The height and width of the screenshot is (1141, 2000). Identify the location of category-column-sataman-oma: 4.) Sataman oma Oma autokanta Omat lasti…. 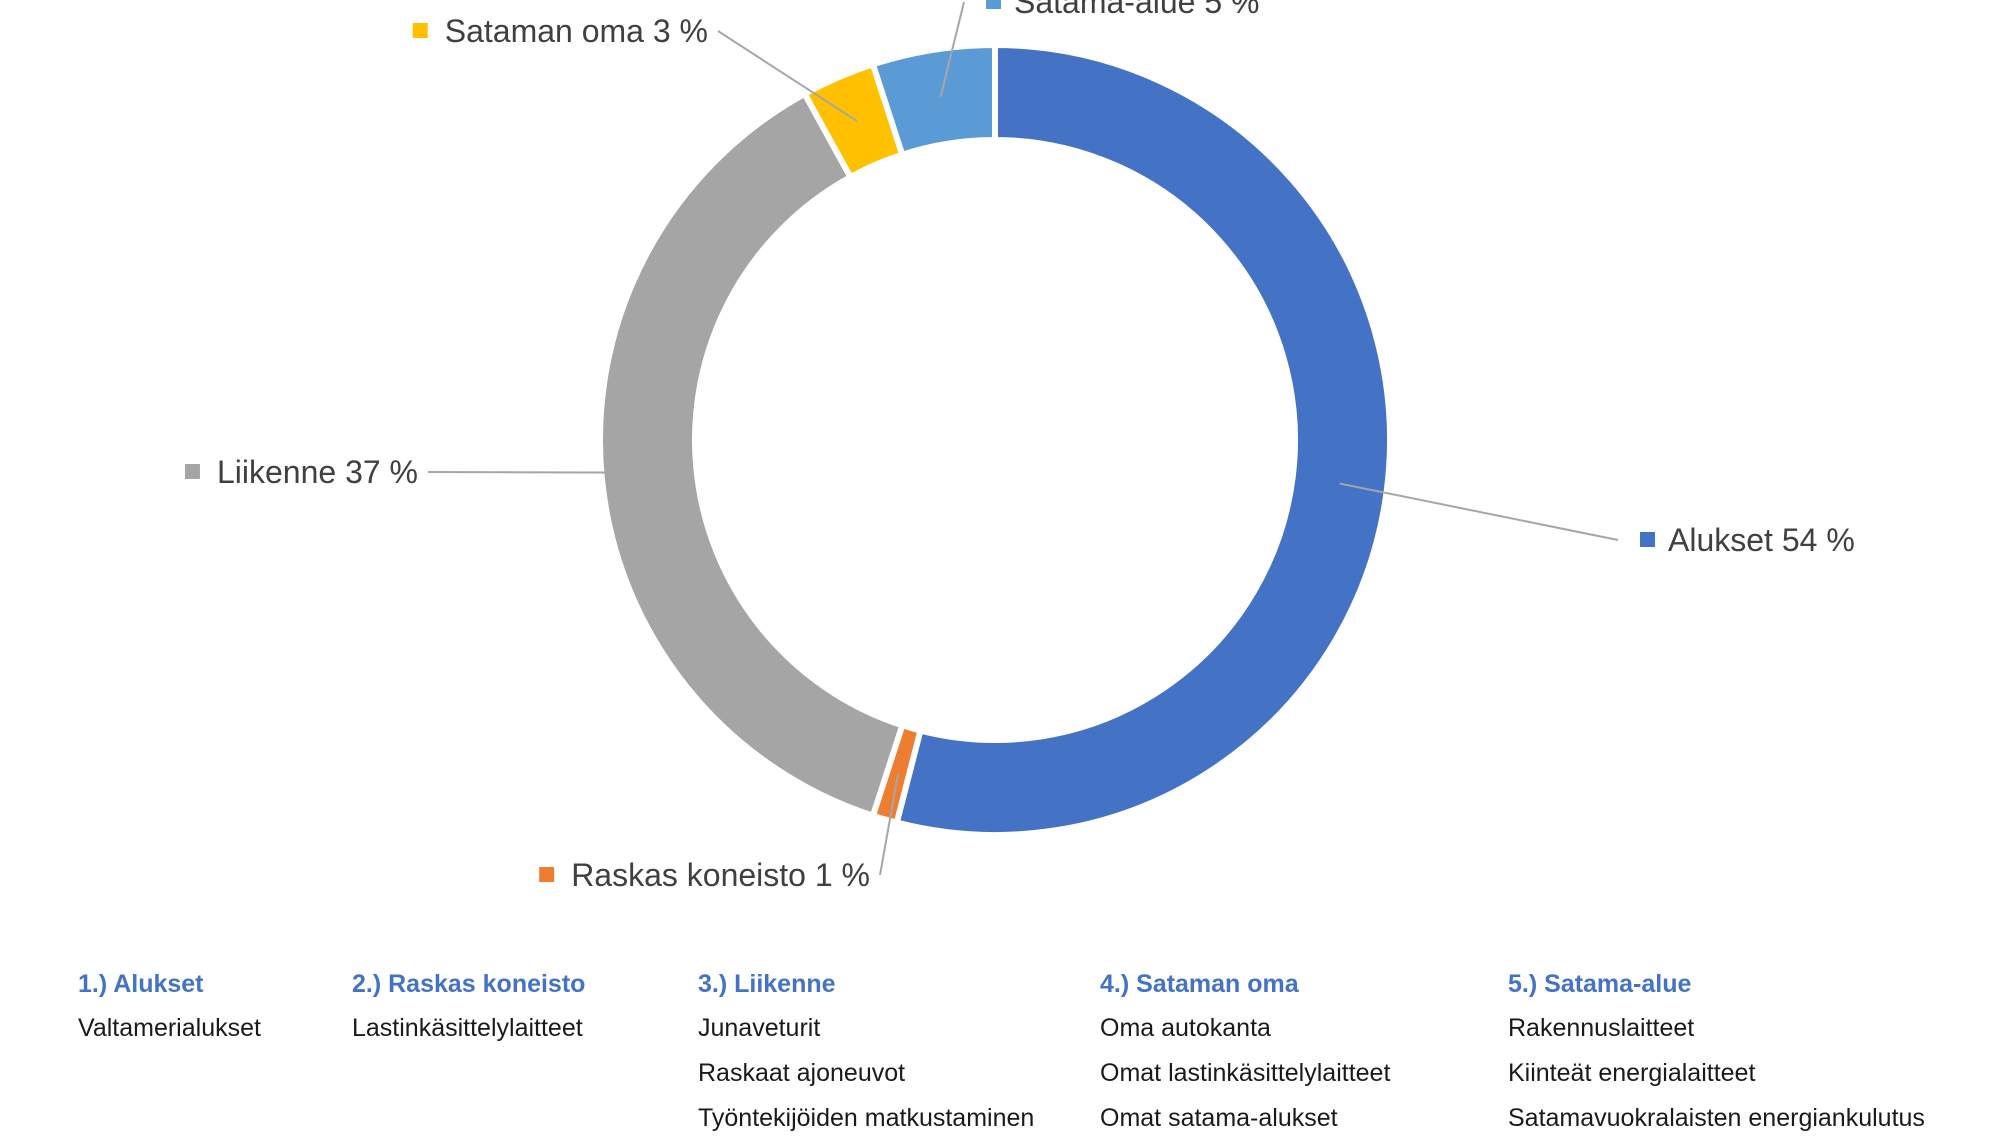
(1245, 1051).